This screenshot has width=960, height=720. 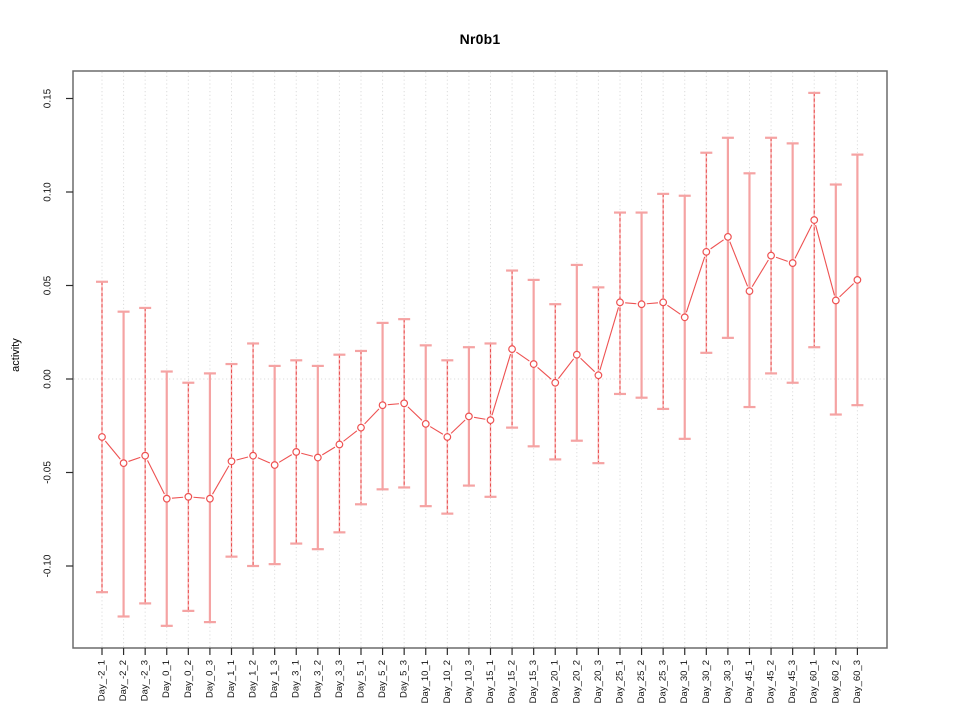 What do you see at coordinates (48, 565) in the screenshot?
I see `y-tick-label: -0.10` at bounding box center [48, 565].